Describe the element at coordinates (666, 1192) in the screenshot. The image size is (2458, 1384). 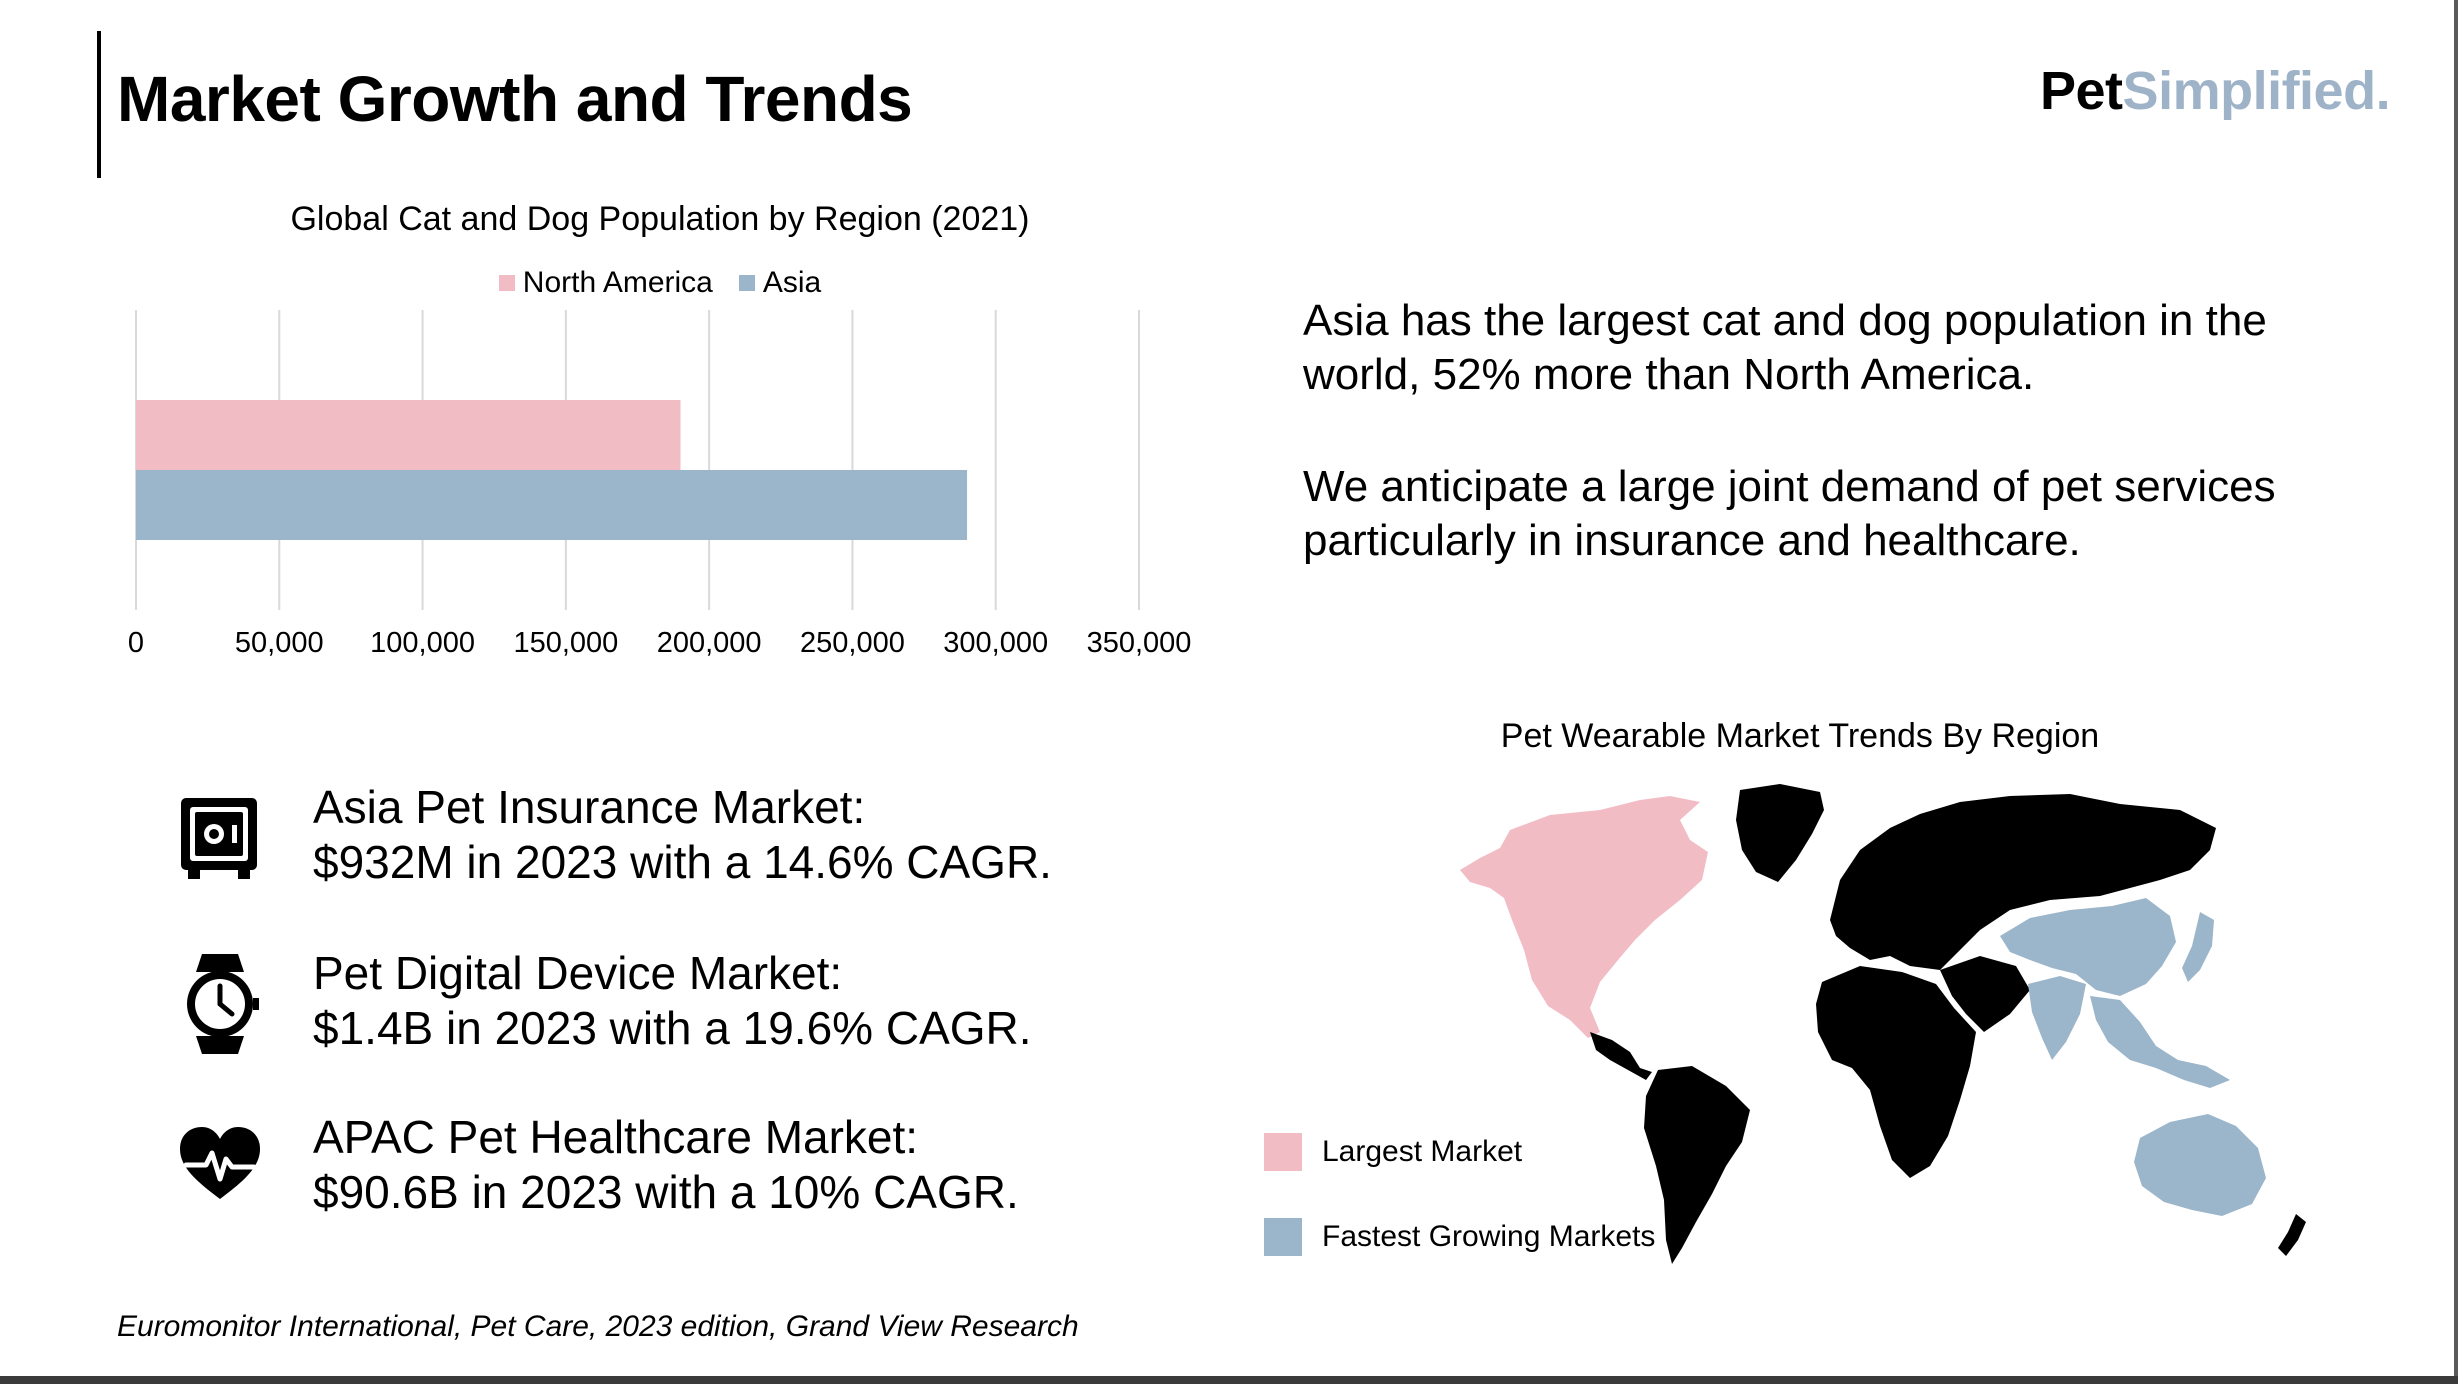
I see `stat-value: $90.6B in 2023 with a 10% CAGR.` at that location.